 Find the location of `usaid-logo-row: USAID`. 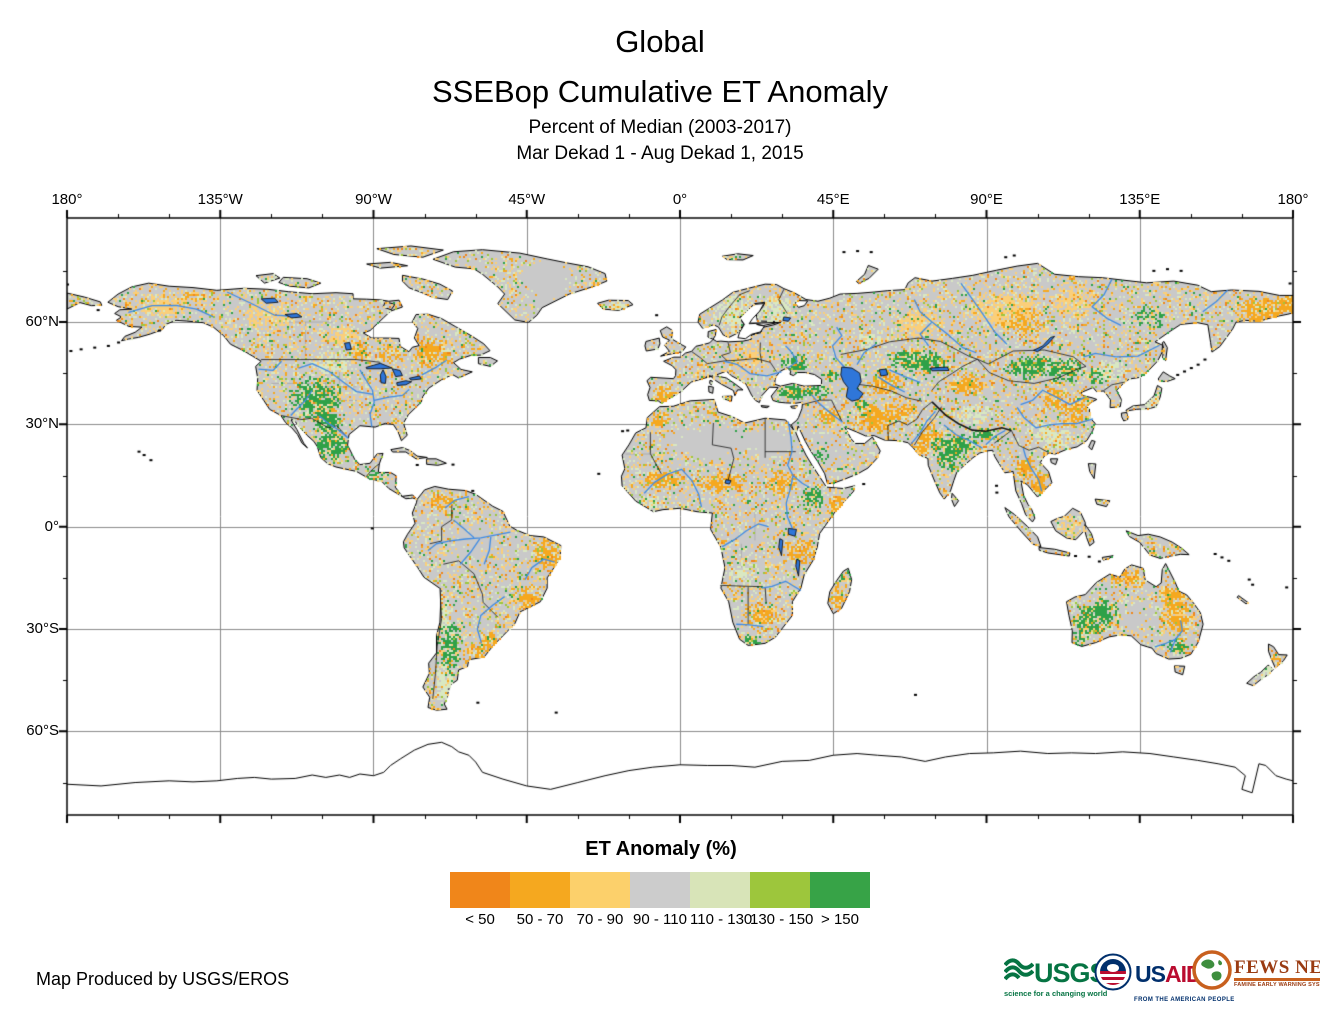

usaid-logo-row: USAID is located at coordinates (1148, 974).